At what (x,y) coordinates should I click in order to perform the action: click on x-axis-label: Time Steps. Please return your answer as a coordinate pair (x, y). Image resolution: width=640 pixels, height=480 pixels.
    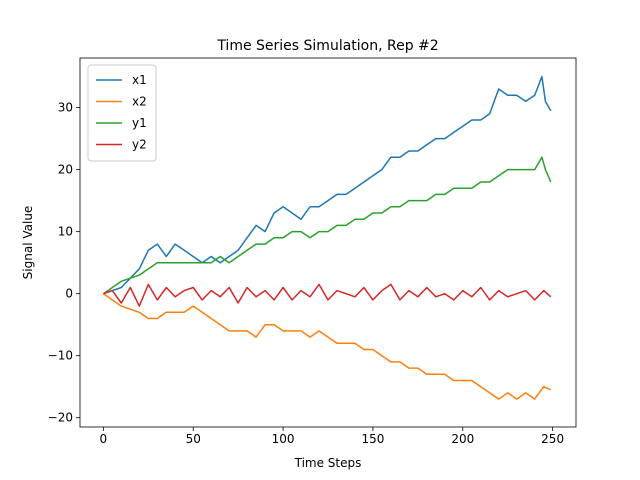
    Looking at the image, I should click on (328, 463).